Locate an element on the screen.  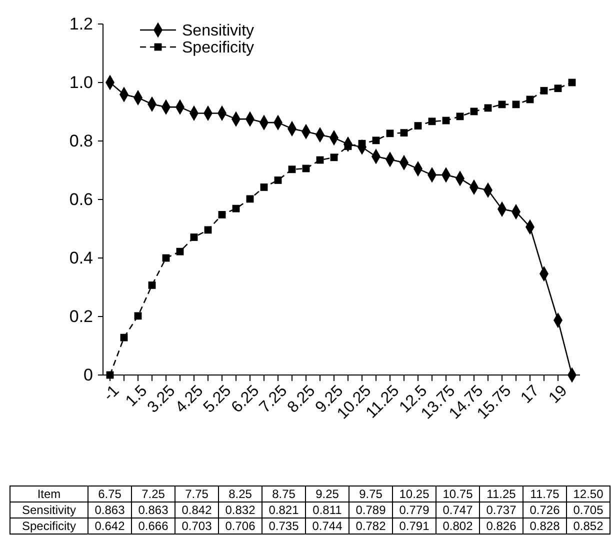
legend-label: Specificity is located at coordinates (218, 48).